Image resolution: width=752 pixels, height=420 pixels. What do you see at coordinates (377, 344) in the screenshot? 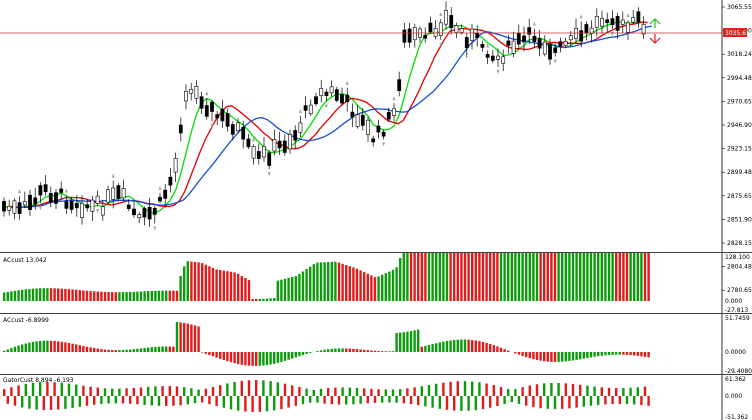
I see `ac-indicator-panel-2: ACcust -6.8999 51.7459 0.0000 -29.4080` at bounding box center [377, 344].